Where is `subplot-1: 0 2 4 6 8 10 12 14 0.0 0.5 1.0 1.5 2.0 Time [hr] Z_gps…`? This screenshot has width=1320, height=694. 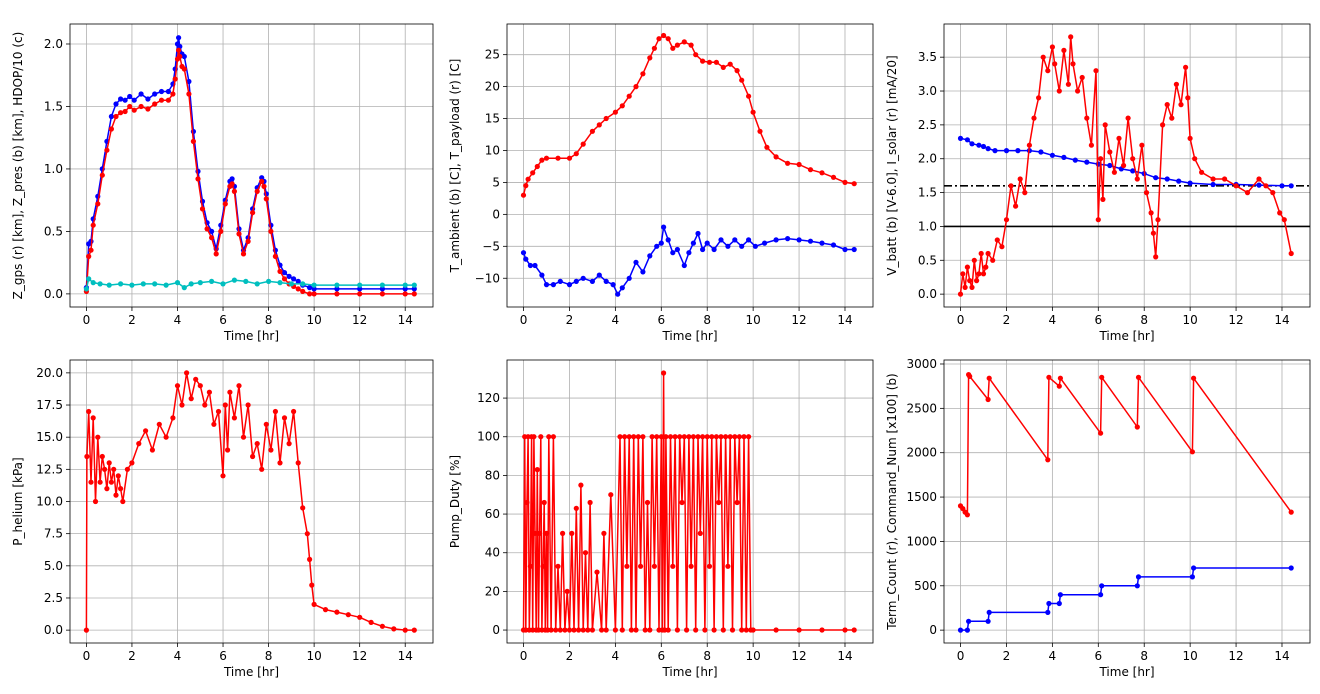 subplot-1: 0 2 4 6 8 10 12 14 0.0 0.5 1.0 1.5 2.0 Time [hr] Z_gps… is located at coordinates (222, 183).